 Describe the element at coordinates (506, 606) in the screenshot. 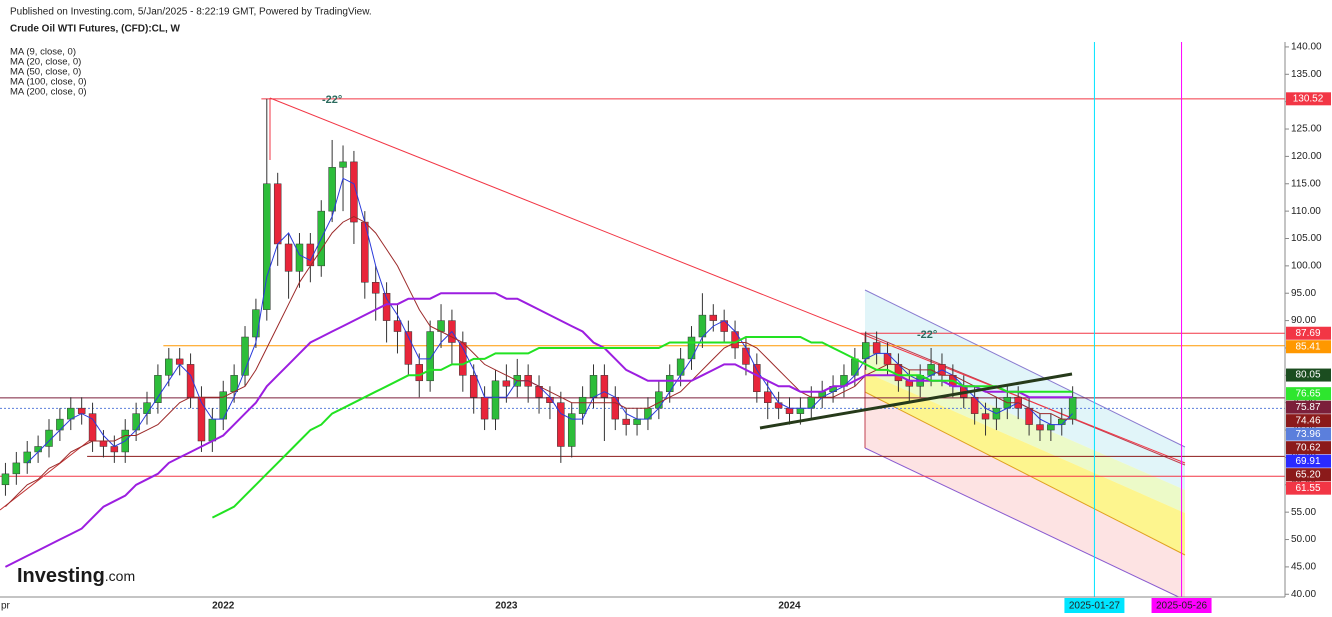

I see `x-tick-label: 2023` at that location.